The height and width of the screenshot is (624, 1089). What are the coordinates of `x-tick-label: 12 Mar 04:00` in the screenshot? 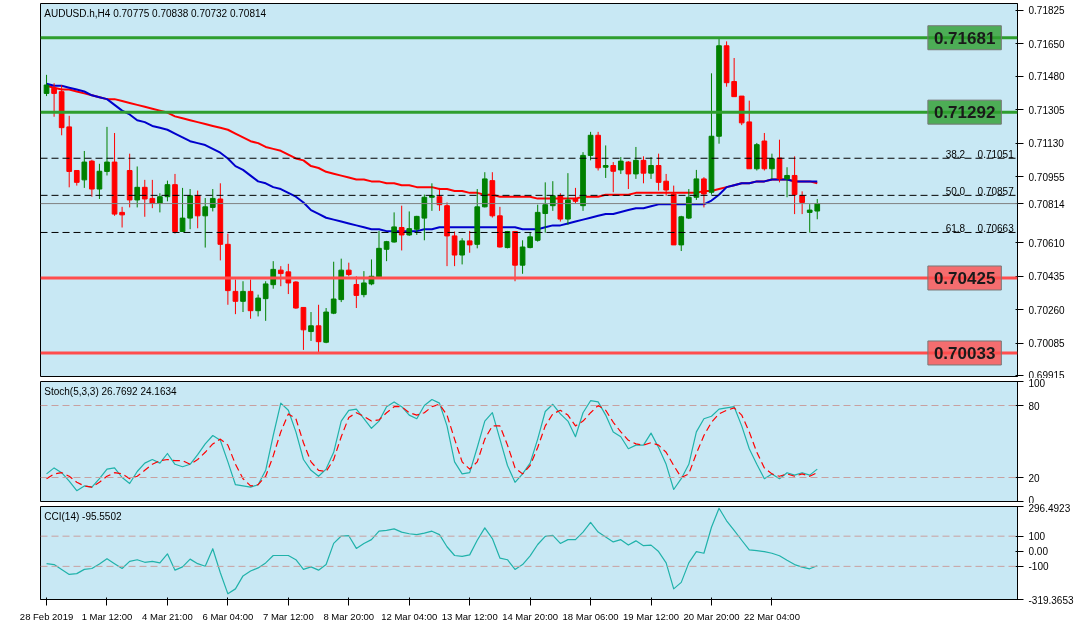 It's located at (409, 616).